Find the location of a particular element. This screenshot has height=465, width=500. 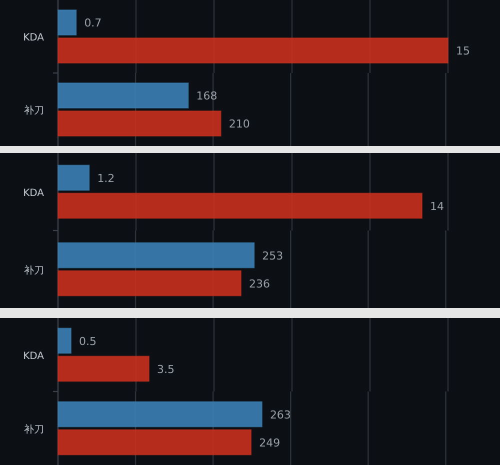

data-label: 263 is located at coordinates (280, 415).